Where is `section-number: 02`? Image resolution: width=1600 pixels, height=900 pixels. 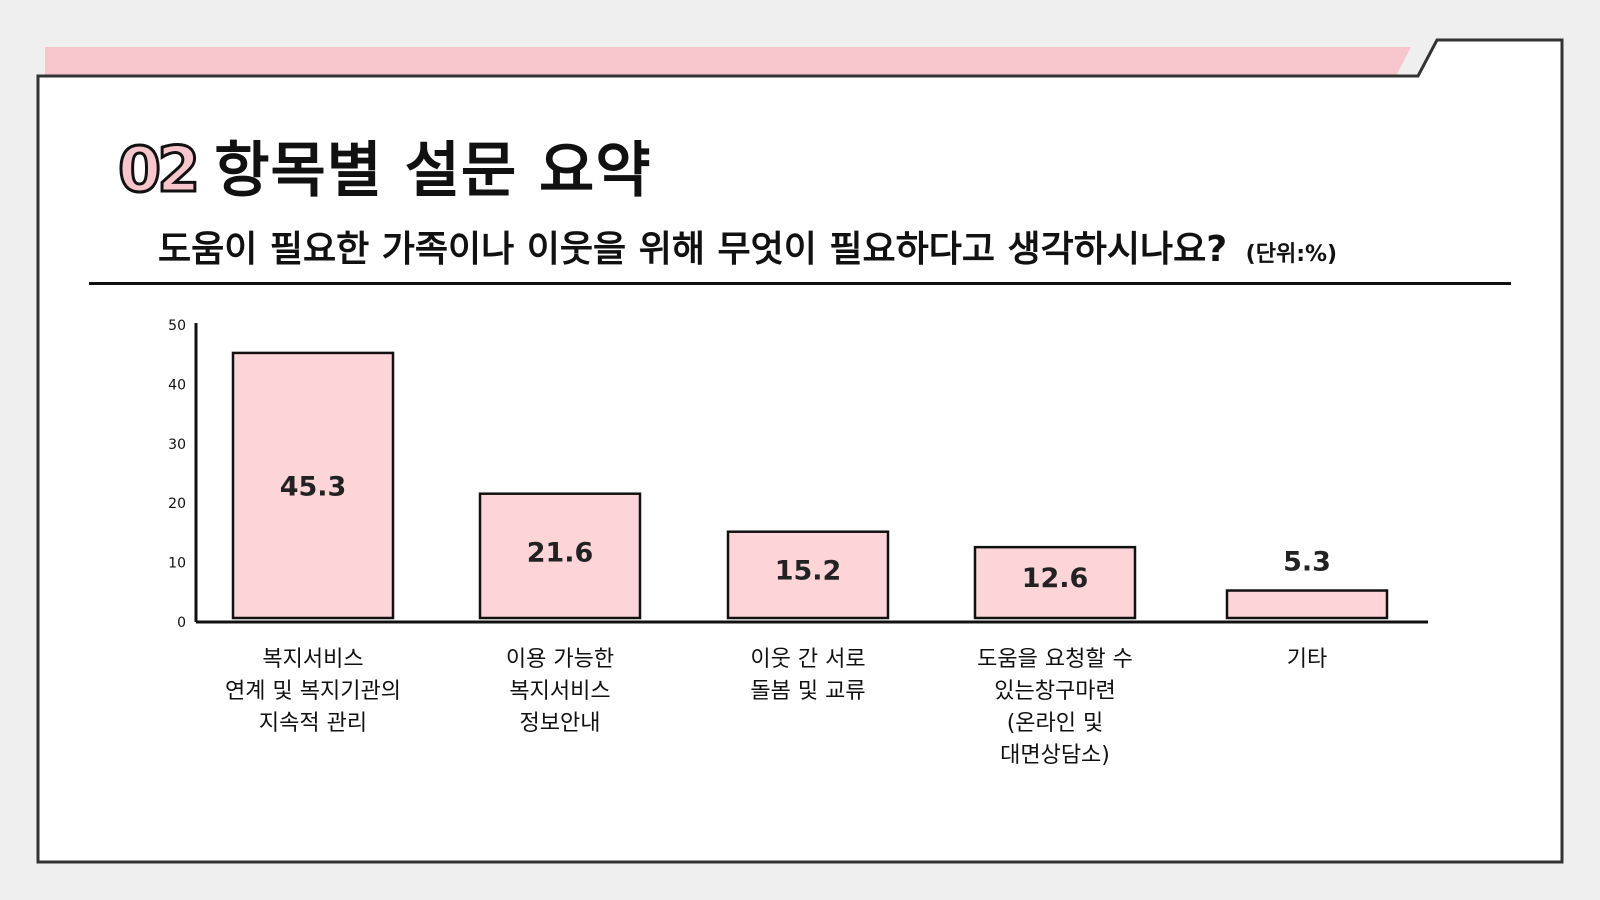
section-number: 02 is located at coordinates (158, 170).